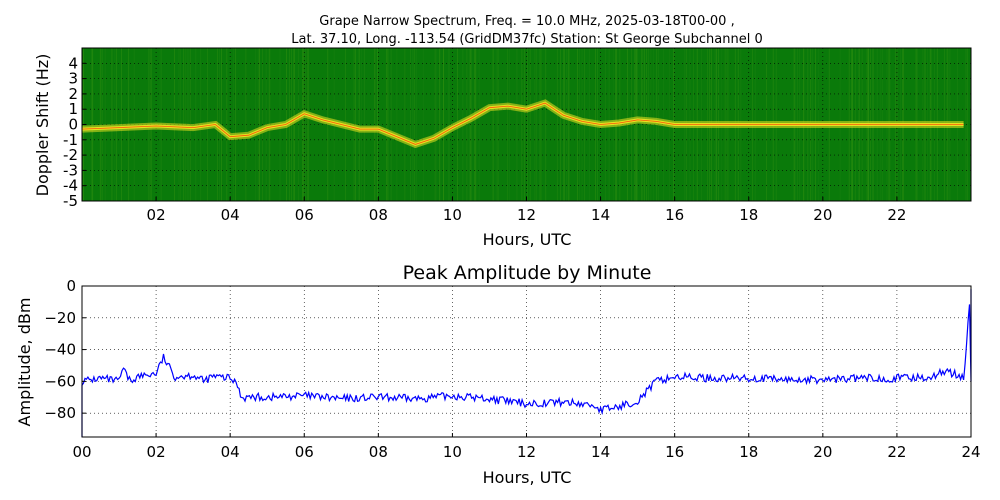 The image size is (1000, 500). I want to click on amplitude-ylabel: Amplitude, dBm, so click(24, 362).